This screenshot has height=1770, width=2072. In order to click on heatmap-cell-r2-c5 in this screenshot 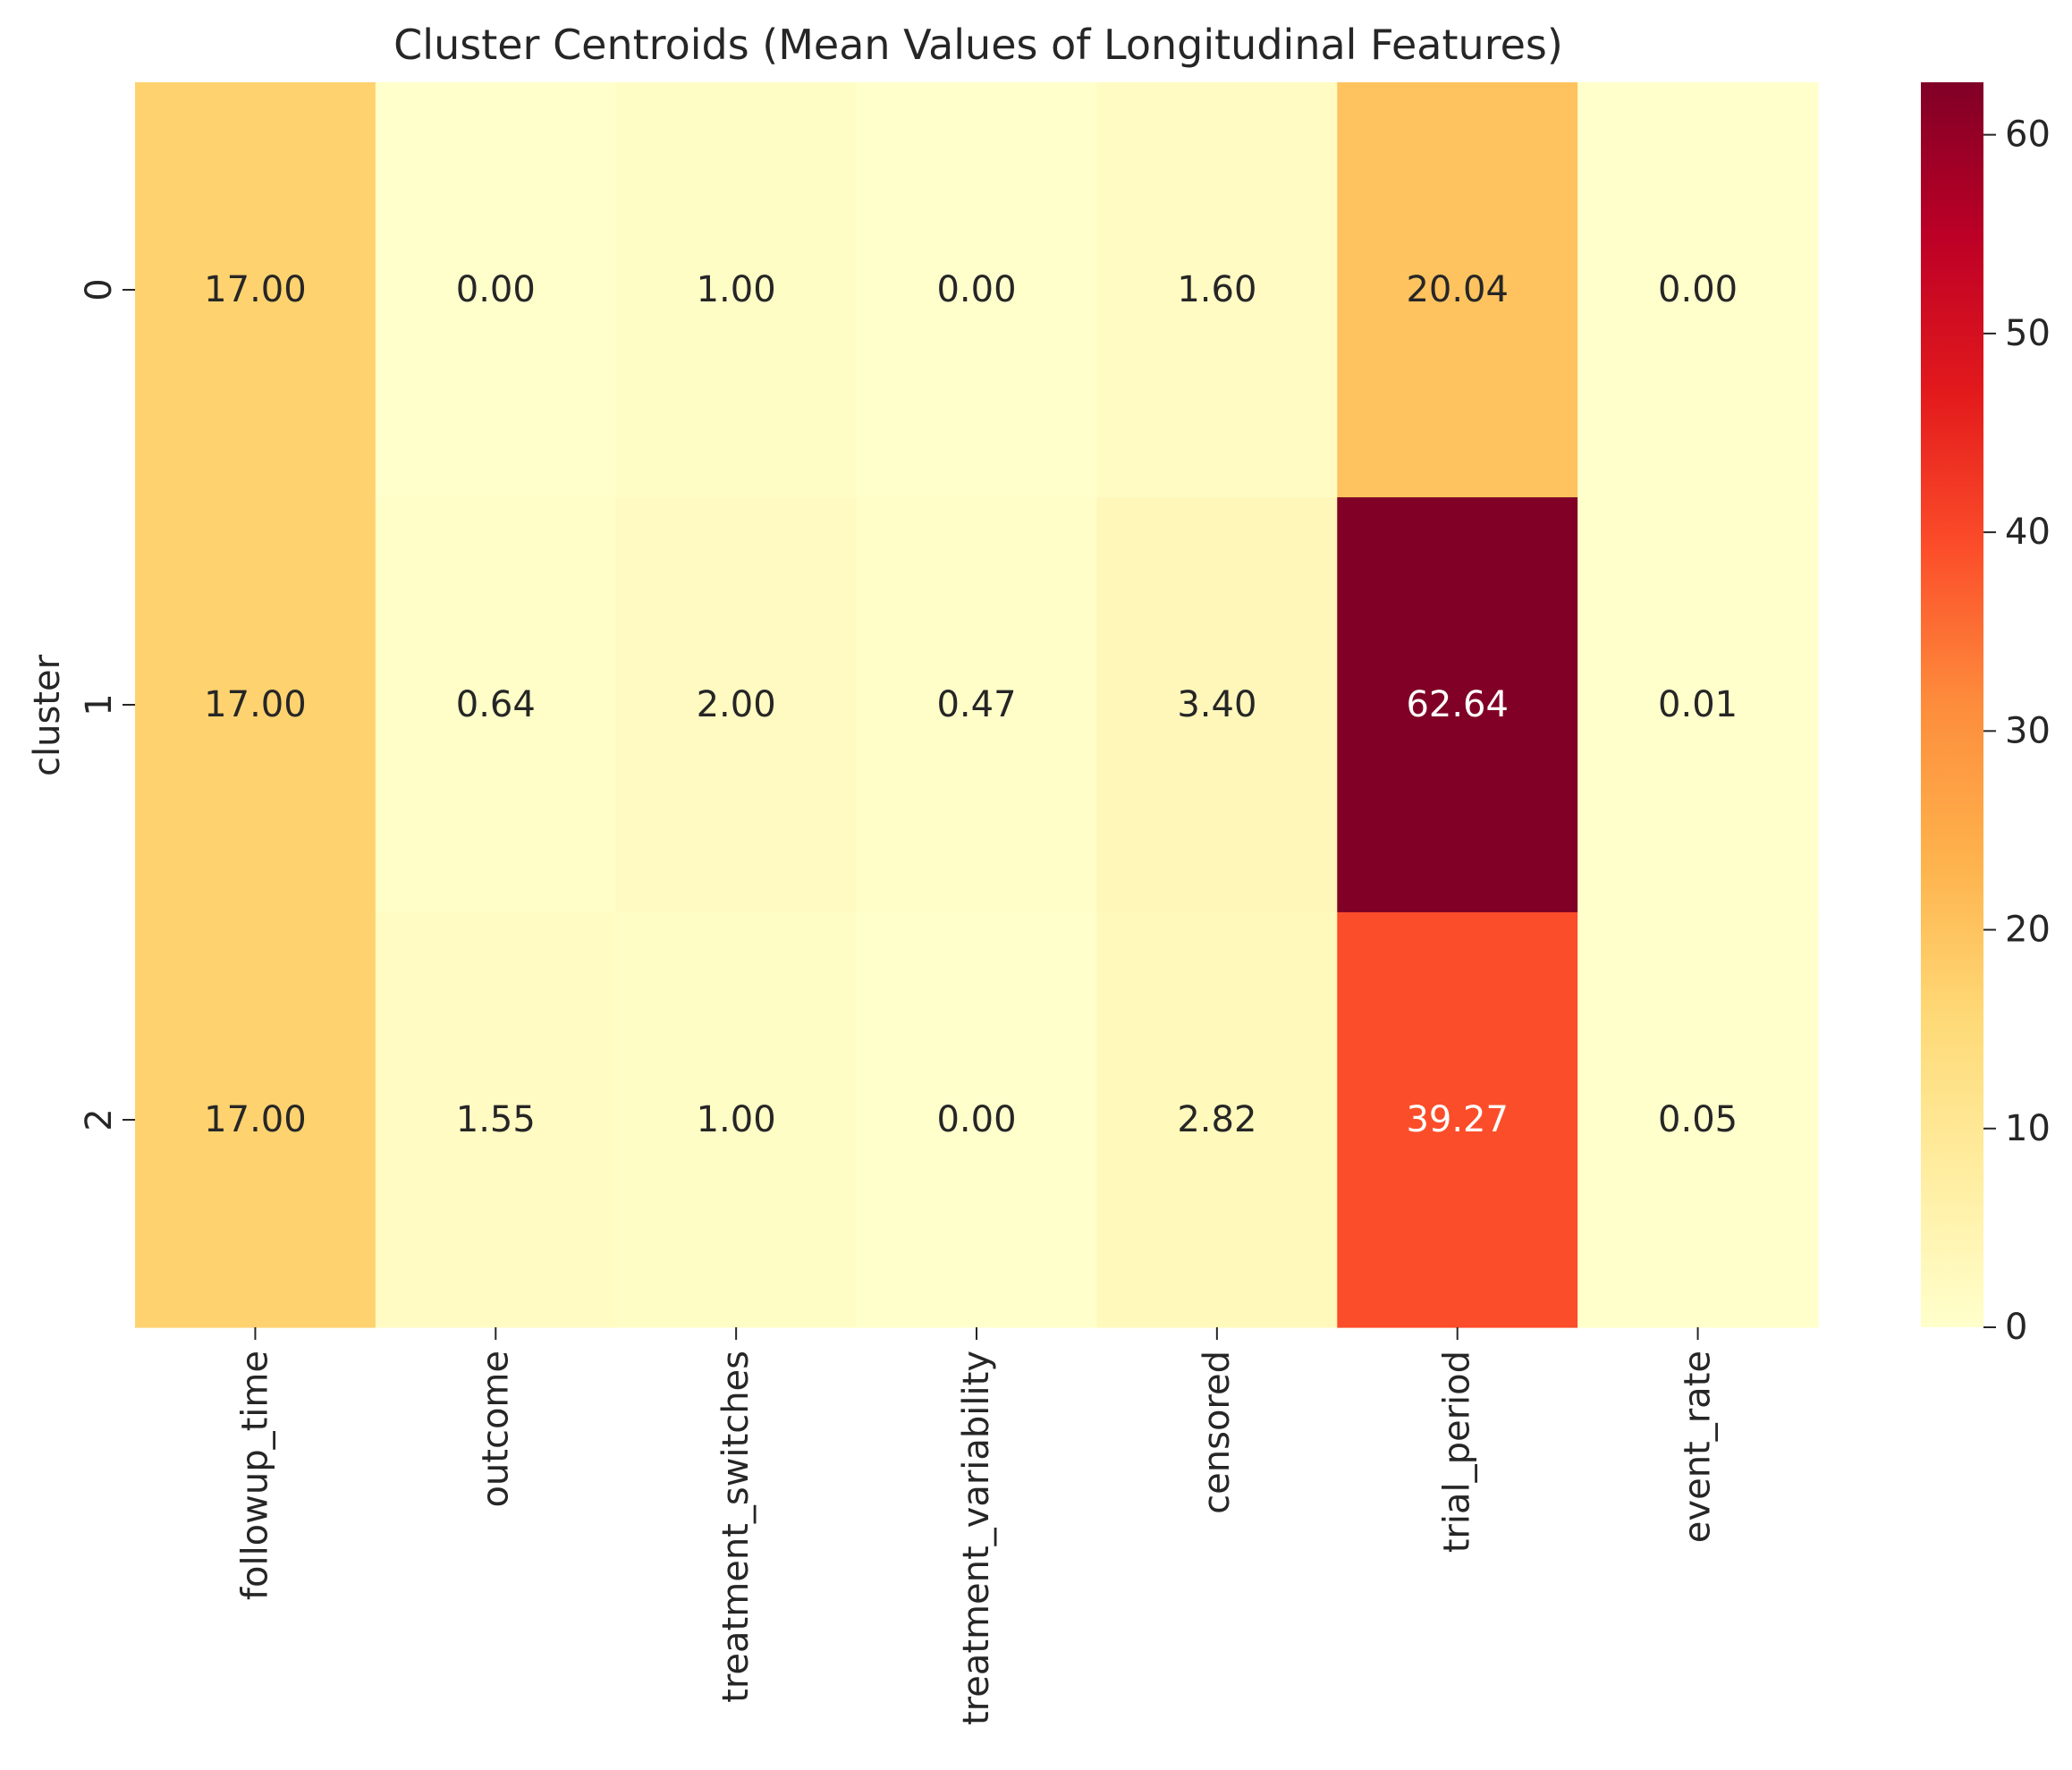, I will do `click(1457, 1120)`.